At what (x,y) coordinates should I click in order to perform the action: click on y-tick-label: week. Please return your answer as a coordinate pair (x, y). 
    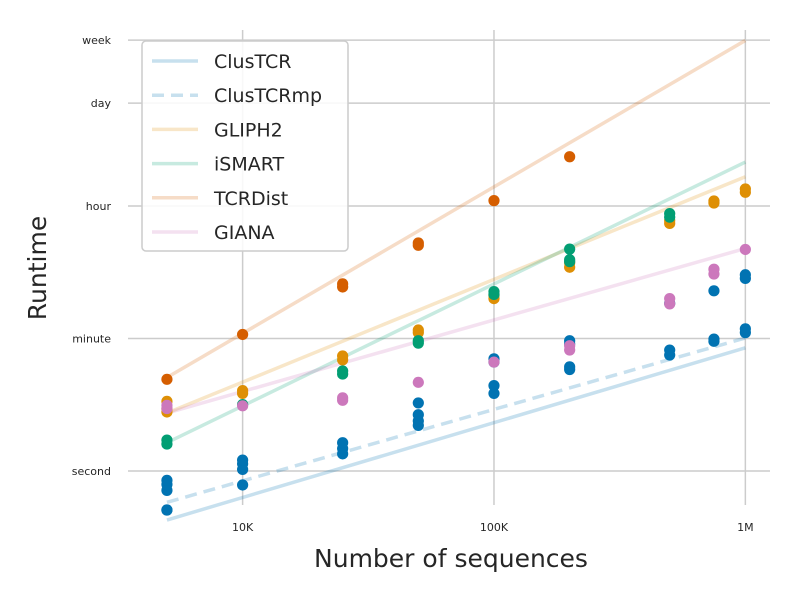
    Looking at the image, I should click on (97, 40).